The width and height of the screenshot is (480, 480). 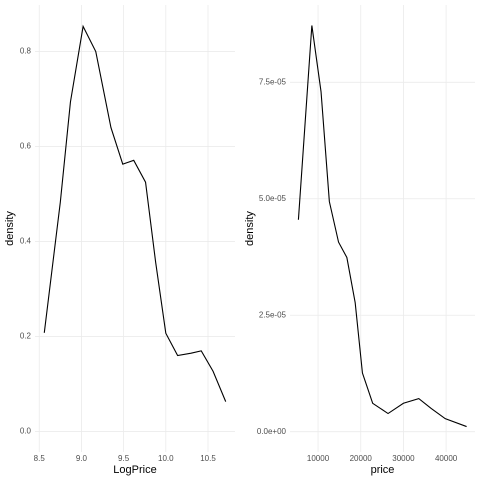 What do you see at coordinates (82, 458) in the screenshot?
I see `x-tick-label: 9.0` at bounding box center [82, 458].